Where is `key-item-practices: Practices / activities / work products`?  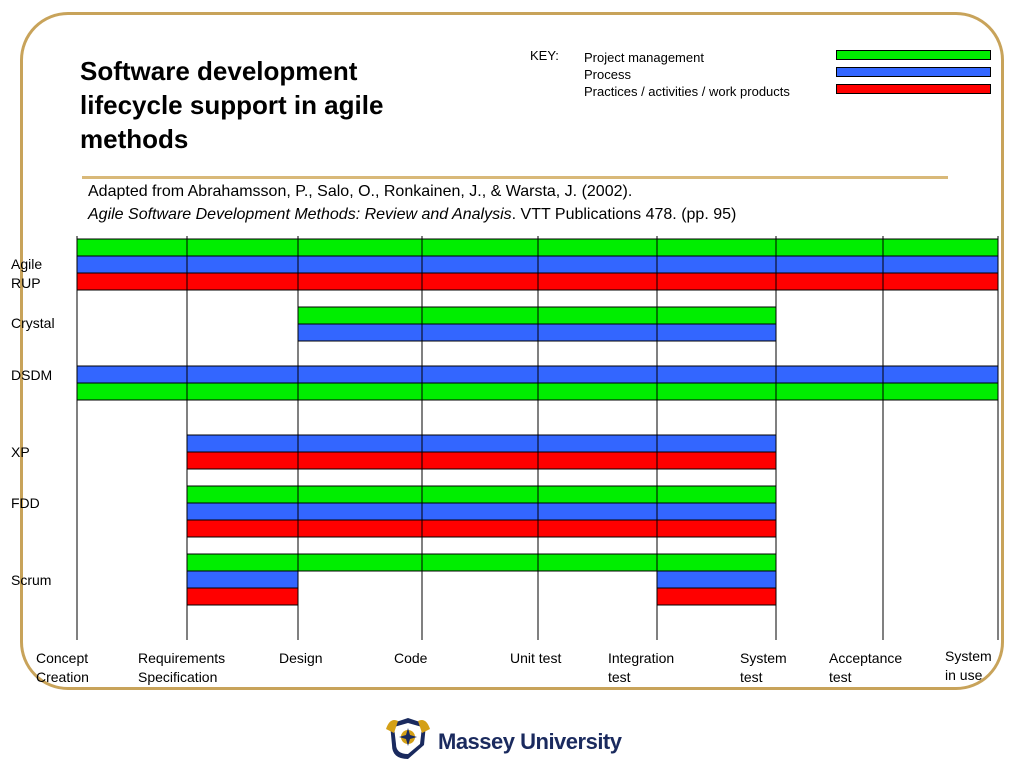 key-item-practices: Practices / activities / work products is located at coordinates (687, 91).